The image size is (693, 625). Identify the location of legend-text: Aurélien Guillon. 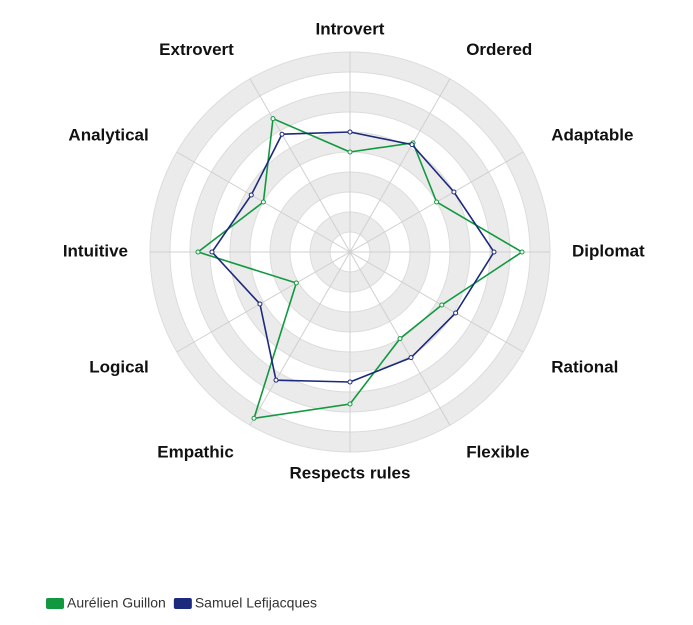
(116, 603).